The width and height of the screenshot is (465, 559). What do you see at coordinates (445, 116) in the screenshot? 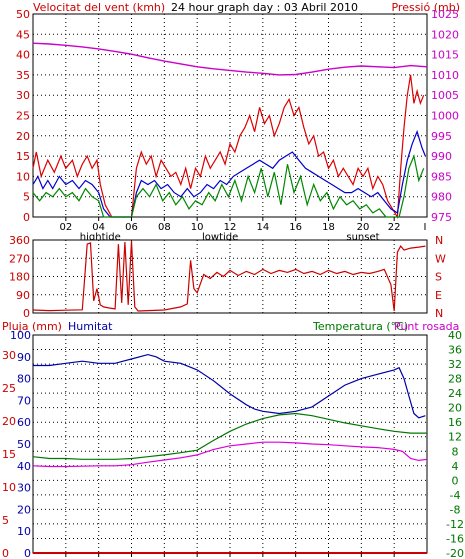
I see `pressure-y-tick-label: 1000` at bounding box center [445, 116].